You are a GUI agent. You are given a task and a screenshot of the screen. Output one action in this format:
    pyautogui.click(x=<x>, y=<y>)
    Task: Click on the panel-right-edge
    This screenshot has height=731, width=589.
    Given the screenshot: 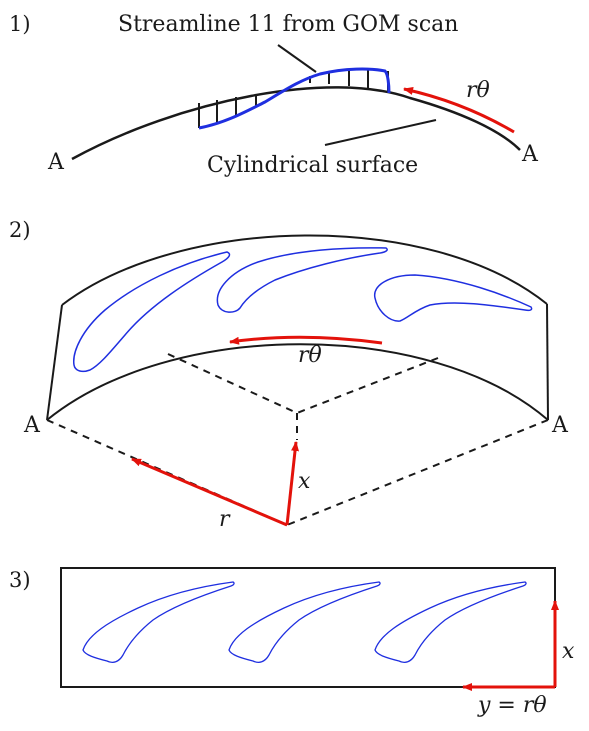 What is the action you would take?
    pyautogui.click(x=547, y=362)
    